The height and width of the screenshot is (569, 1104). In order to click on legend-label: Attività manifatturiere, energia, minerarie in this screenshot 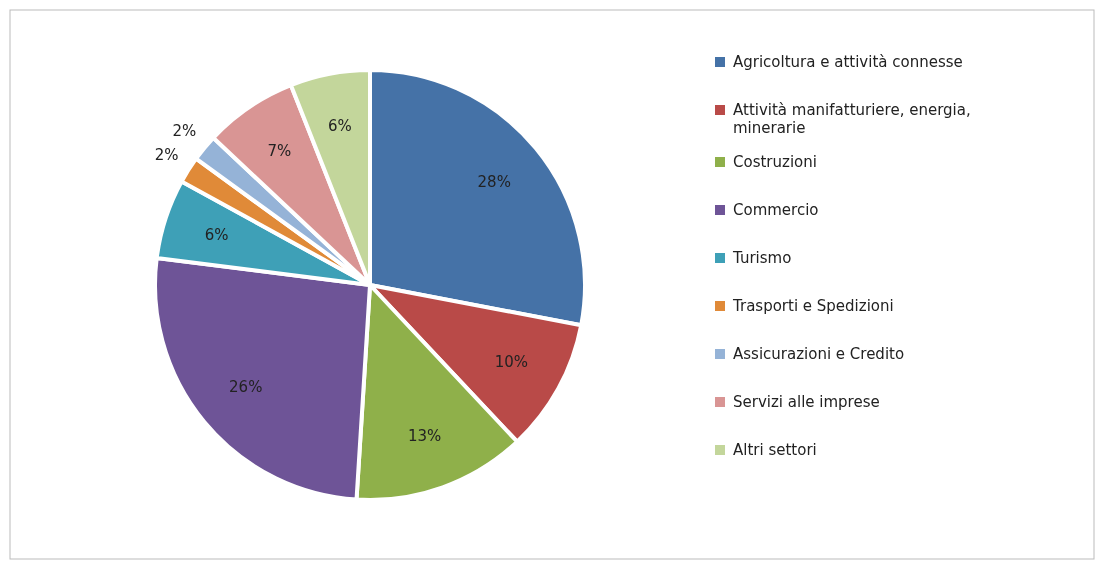, I will do `click(852, 118)`.